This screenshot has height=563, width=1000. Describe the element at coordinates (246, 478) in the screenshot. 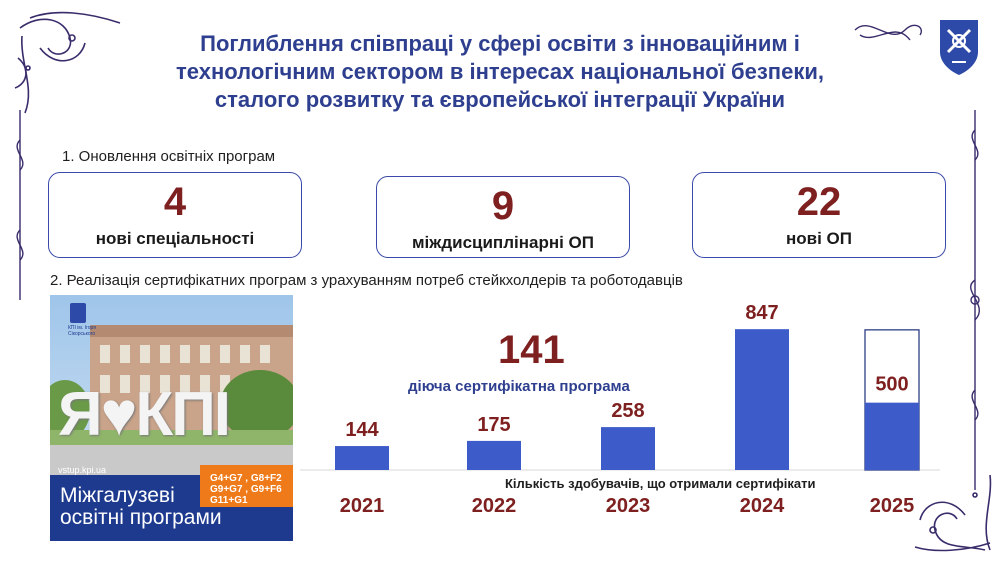

I see `photo-code-line: G4+G7 , G8+F2` at that location.